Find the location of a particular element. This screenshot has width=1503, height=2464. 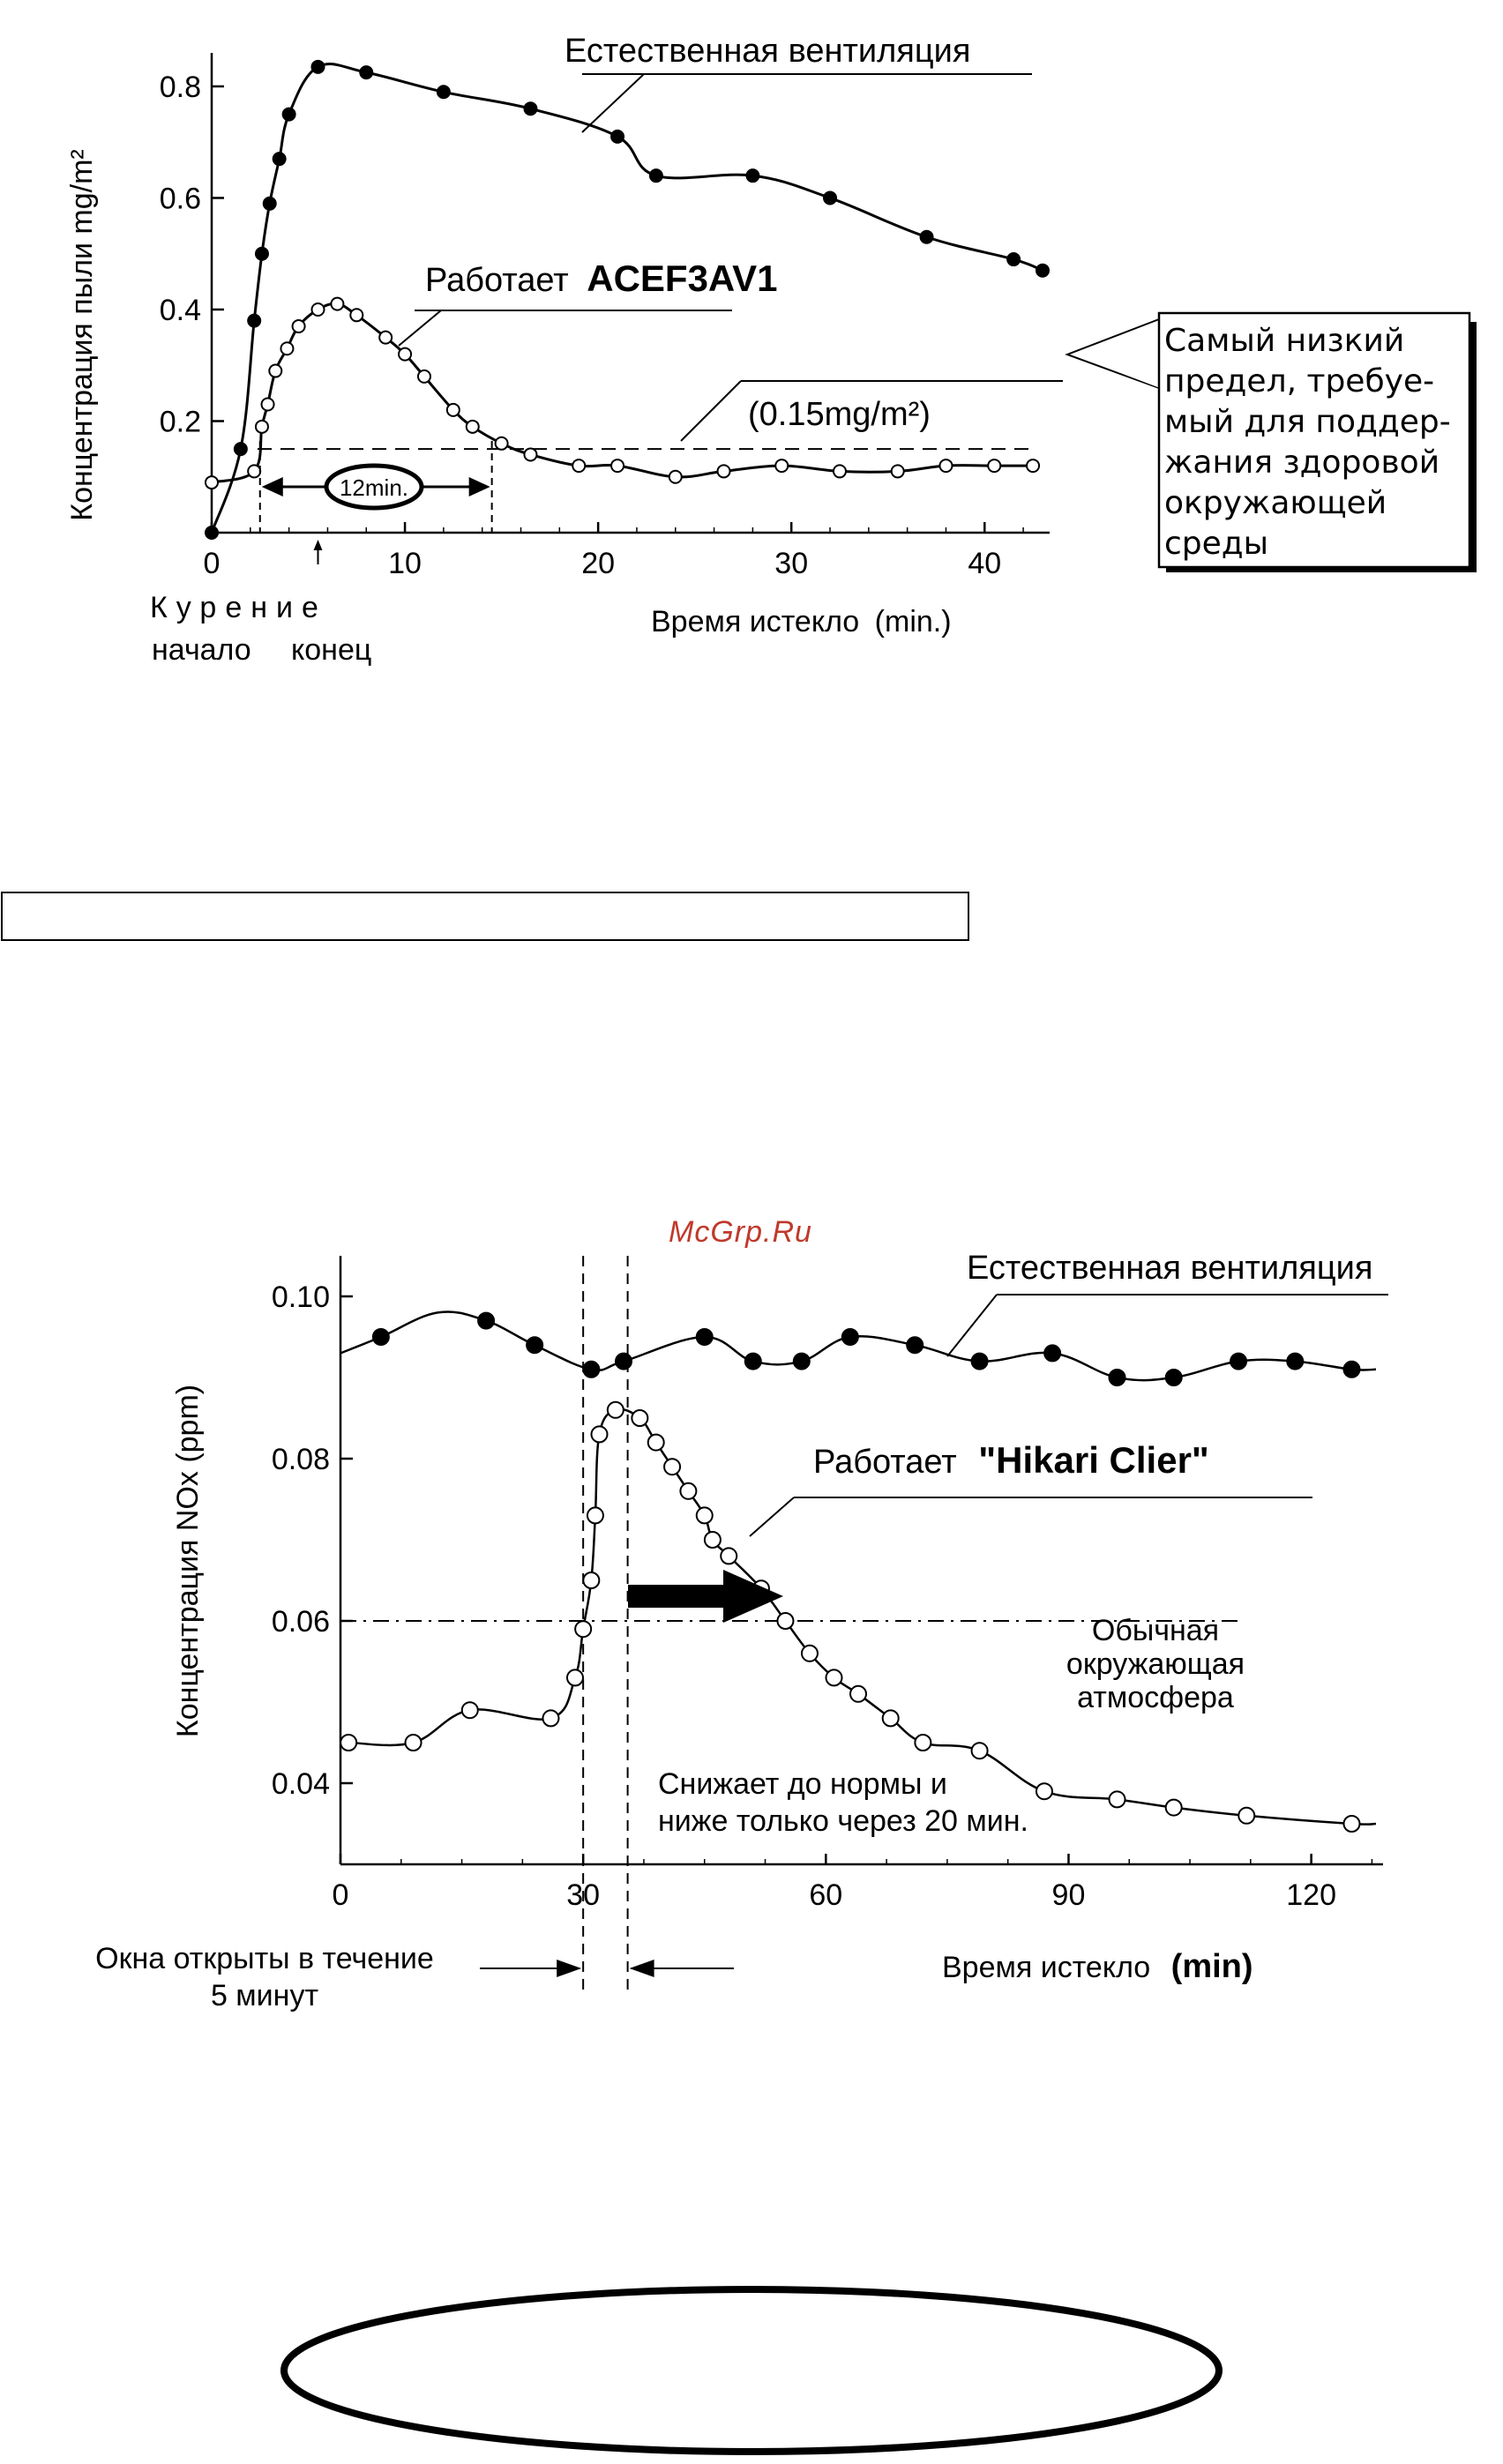

chart1-x-axis-title: Время истекло is located at coordinates (755, 621).